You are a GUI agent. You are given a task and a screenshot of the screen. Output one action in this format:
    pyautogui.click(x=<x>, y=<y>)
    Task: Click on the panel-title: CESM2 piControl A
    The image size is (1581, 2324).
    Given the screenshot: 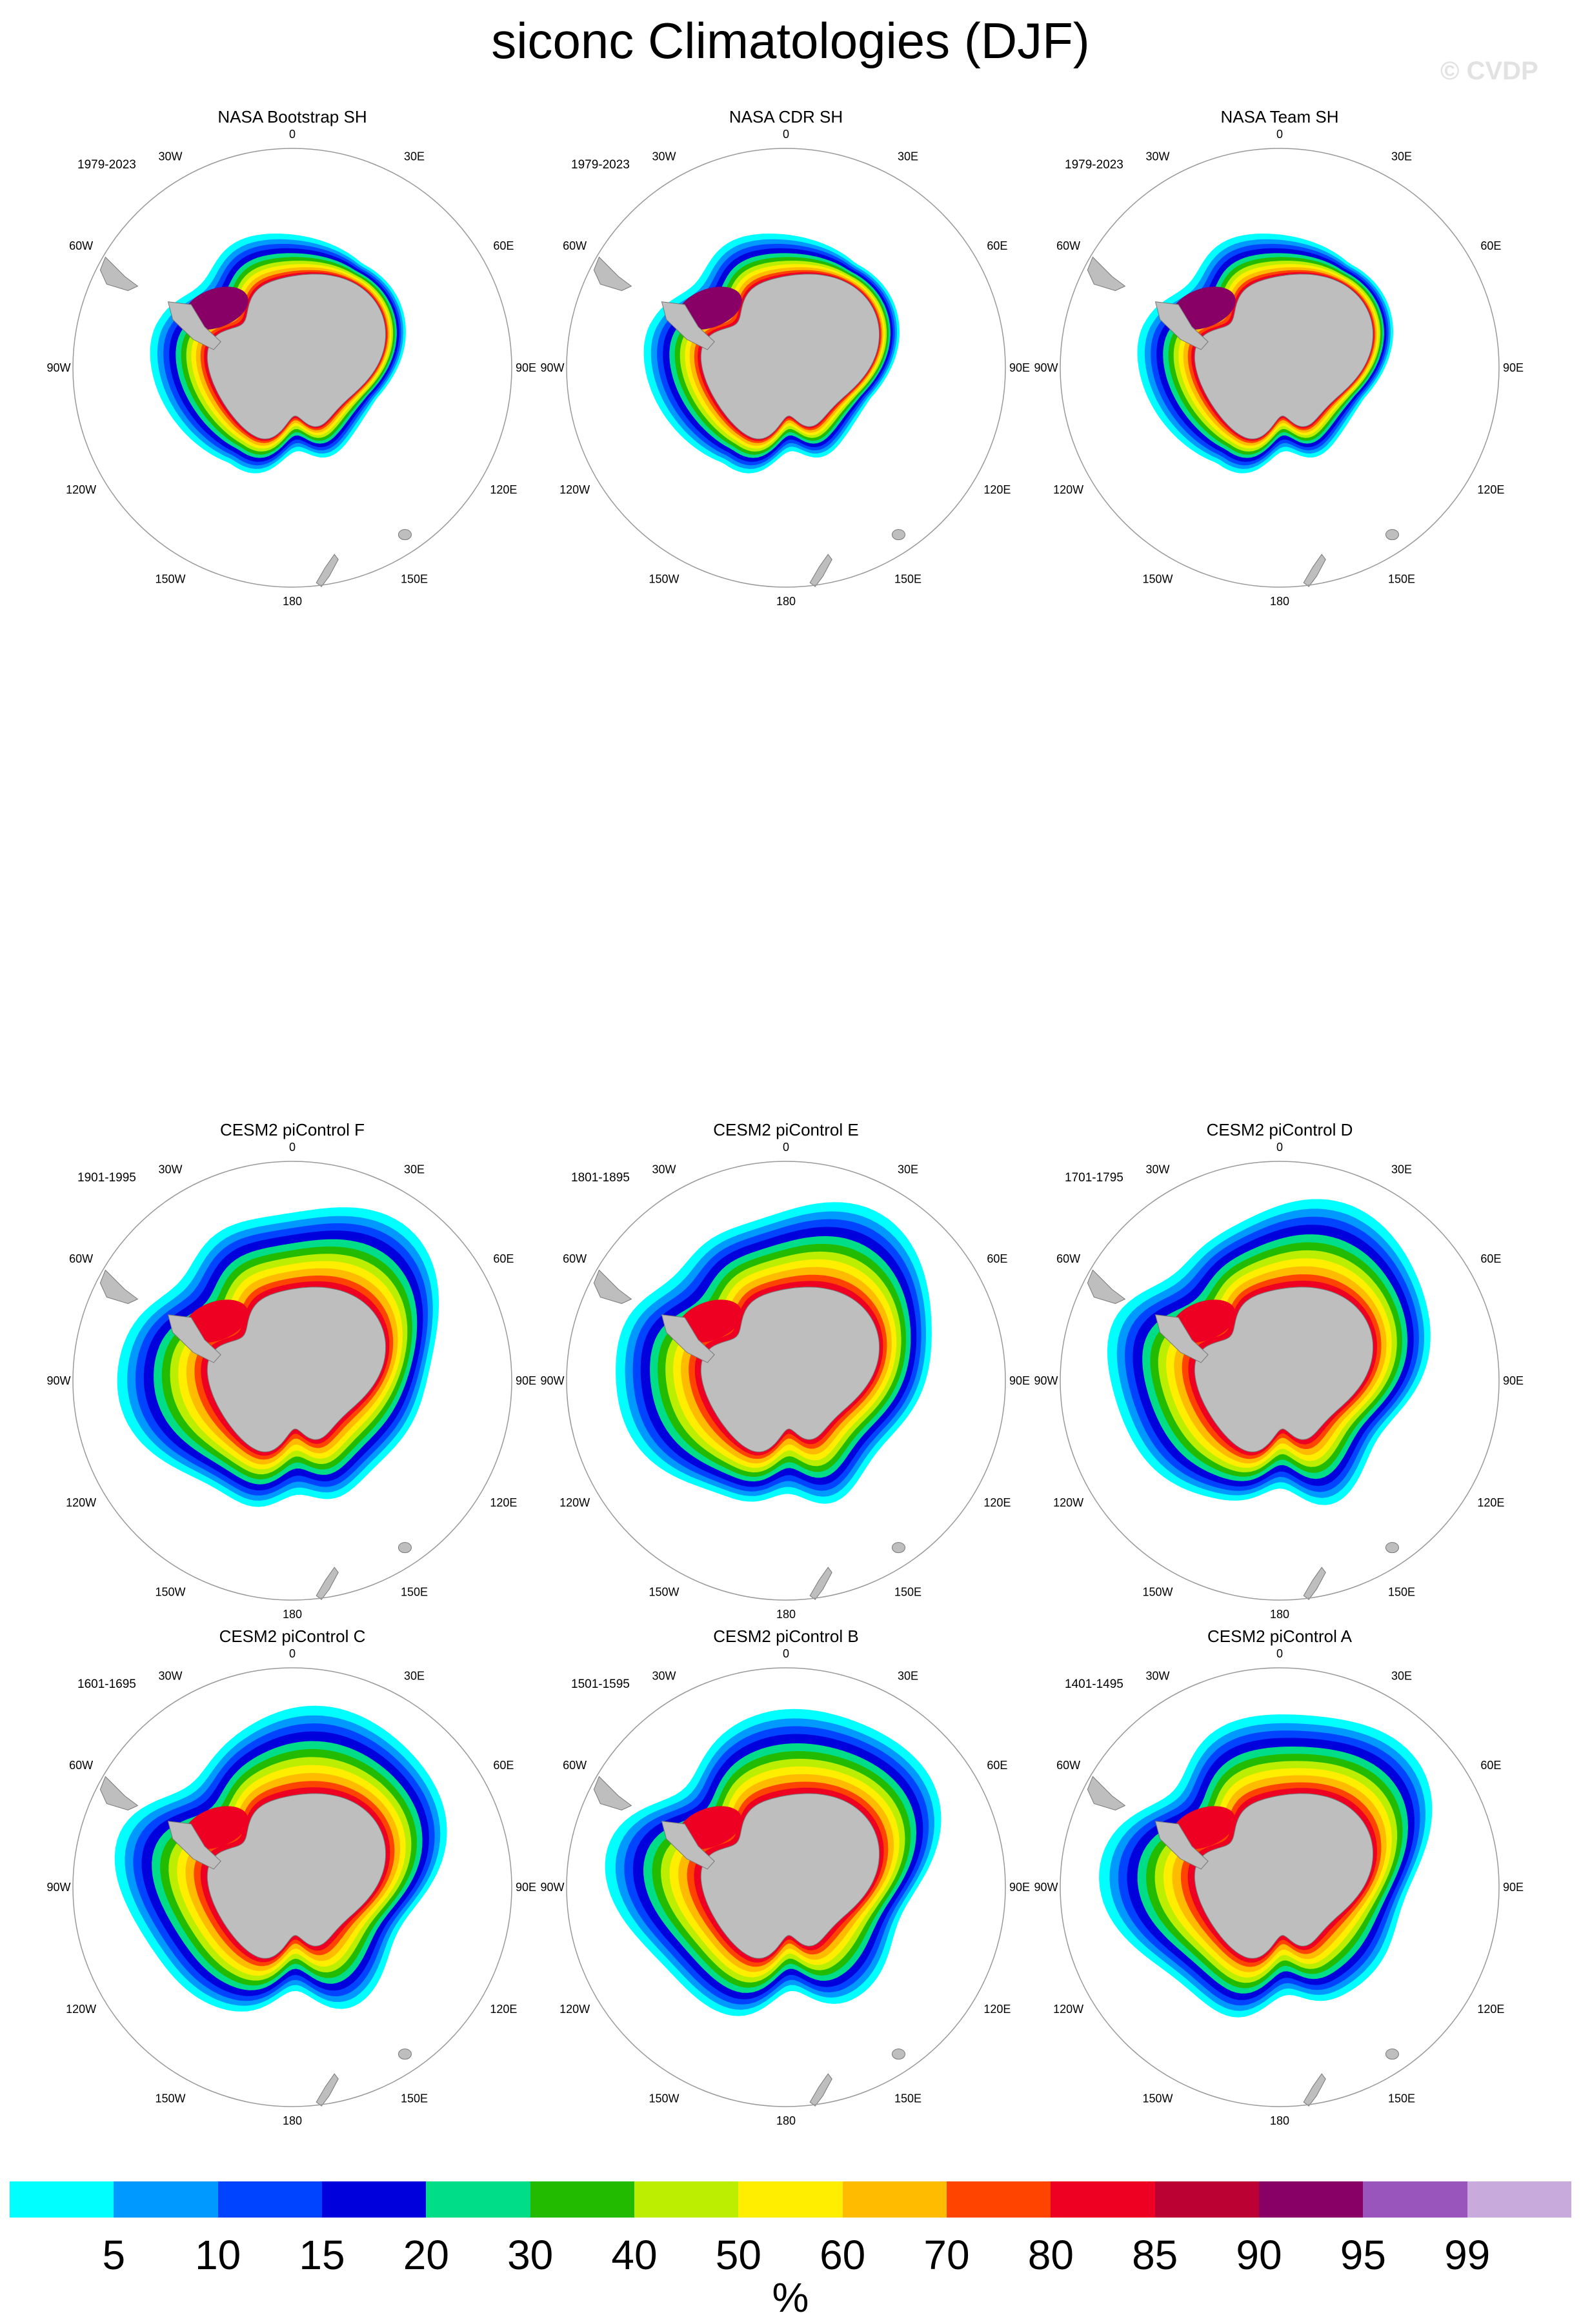 What is the action you would take?
    pyautogui.click(x=1279, y=1636)
    